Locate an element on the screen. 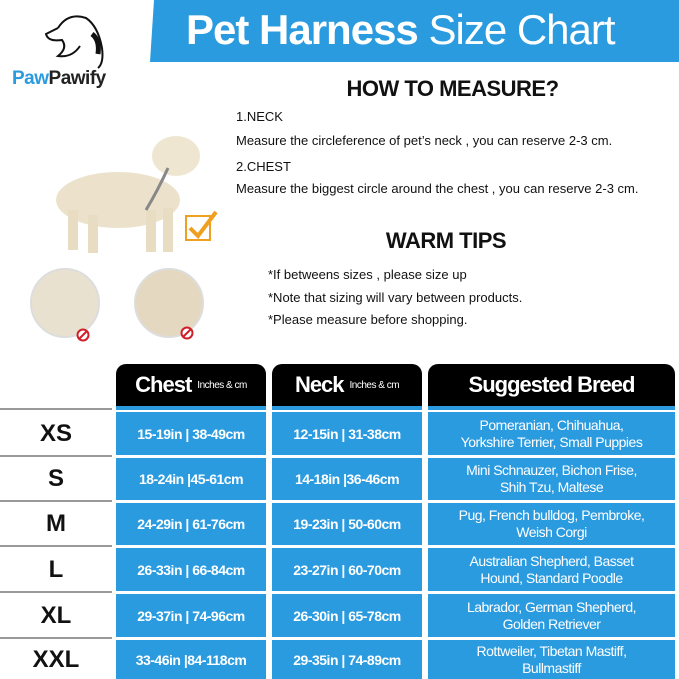 This screenshot has width=679, height=679. checkmark-icon is located at coordinates (201, 225).